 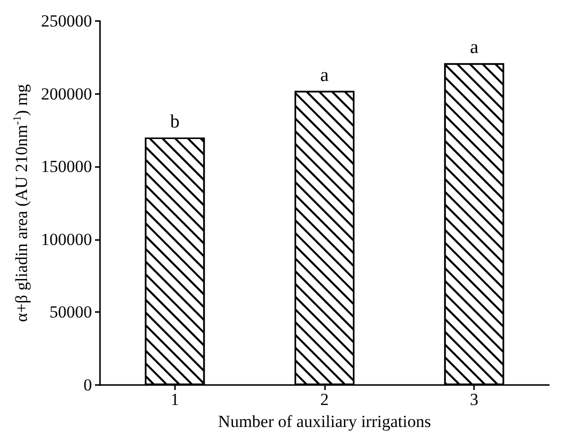 I want to click on x-tick-label: 3, so click(x=474, y=399).